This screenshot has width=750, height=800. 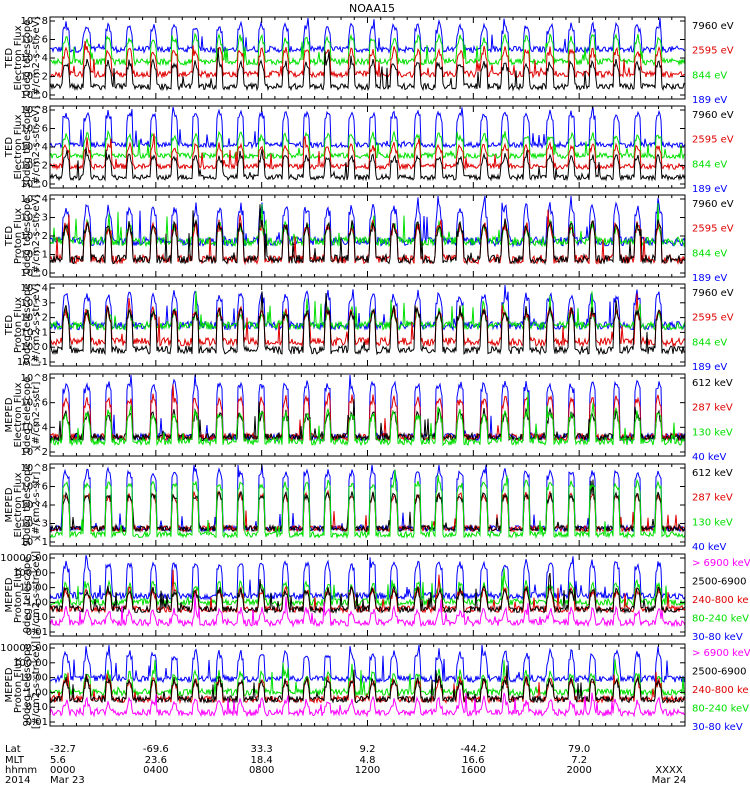 What do you see at coordinates (9, 147) in the screenshot?
I see `y-axis-label-line: TED` at bounding box center [9, 147].